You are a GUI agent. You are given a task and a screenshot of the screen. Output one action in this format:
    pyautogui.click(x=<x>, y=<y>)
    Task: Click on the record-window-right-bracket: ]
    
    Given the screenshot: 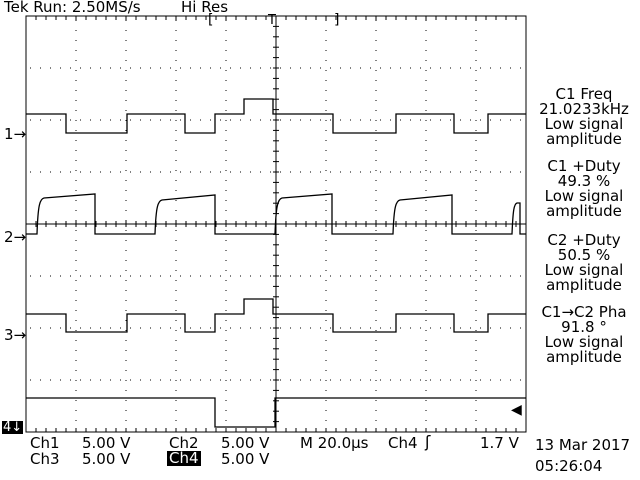 What is the action you would take?
    pyautogui.click(x=337, y=20)
    